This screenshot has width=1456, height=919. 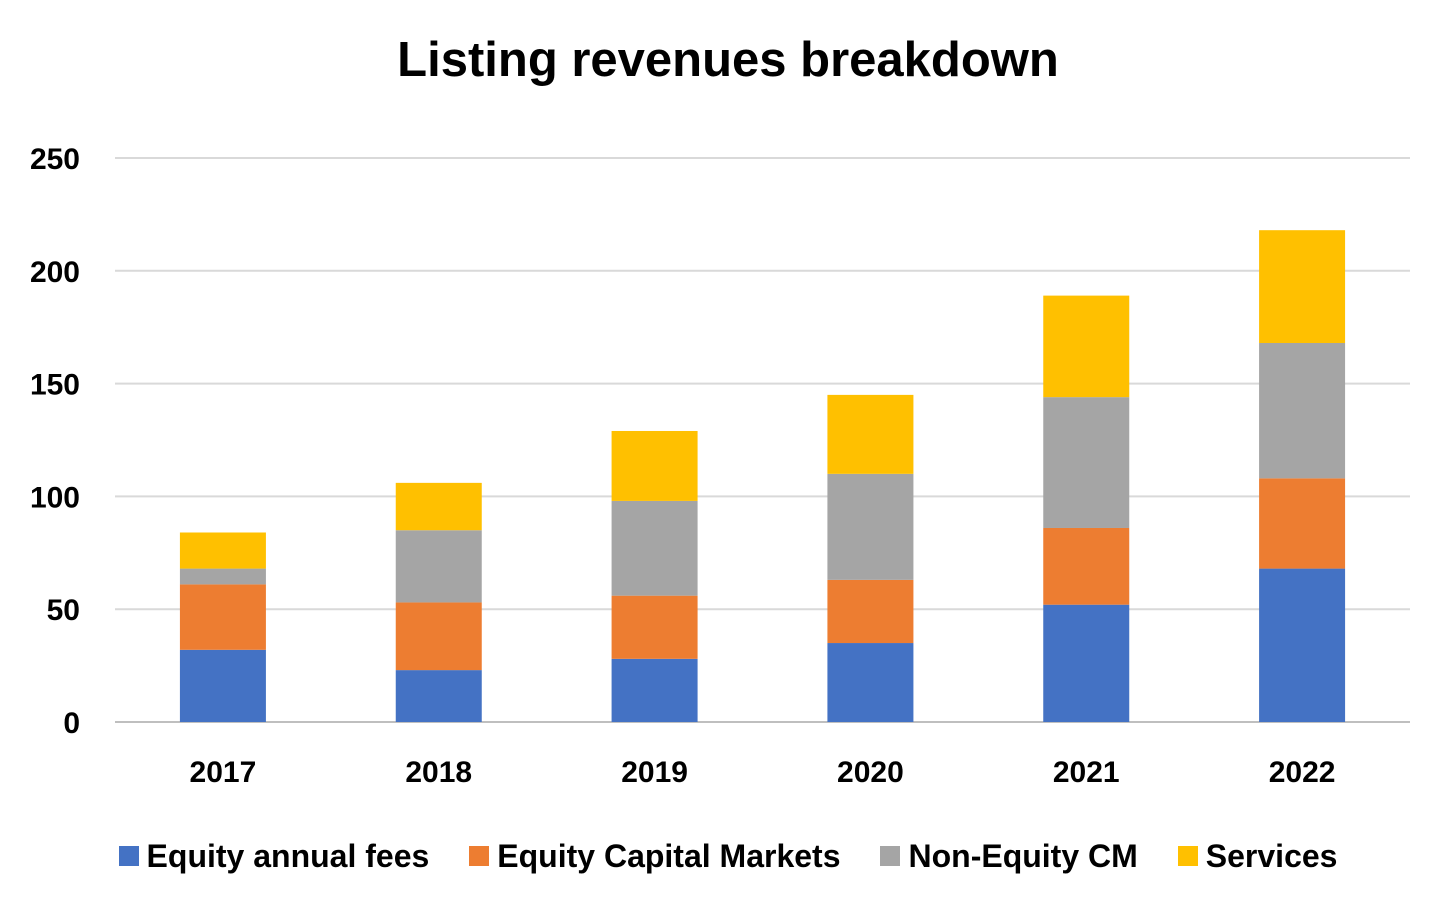 I want to click on y-tick-label: 100, so click(x=55, y=497).